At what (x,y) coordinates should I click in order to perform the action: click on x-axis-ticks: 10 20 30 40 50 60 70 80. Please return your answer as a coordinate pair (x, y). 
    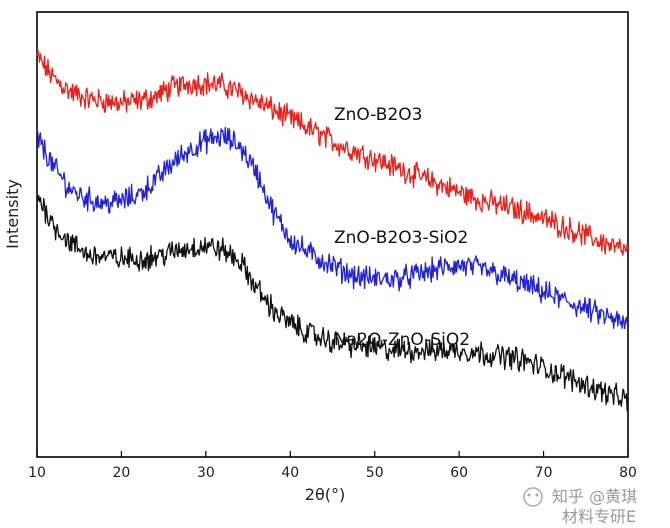
    Looking at the image, I should click on (332, 466).